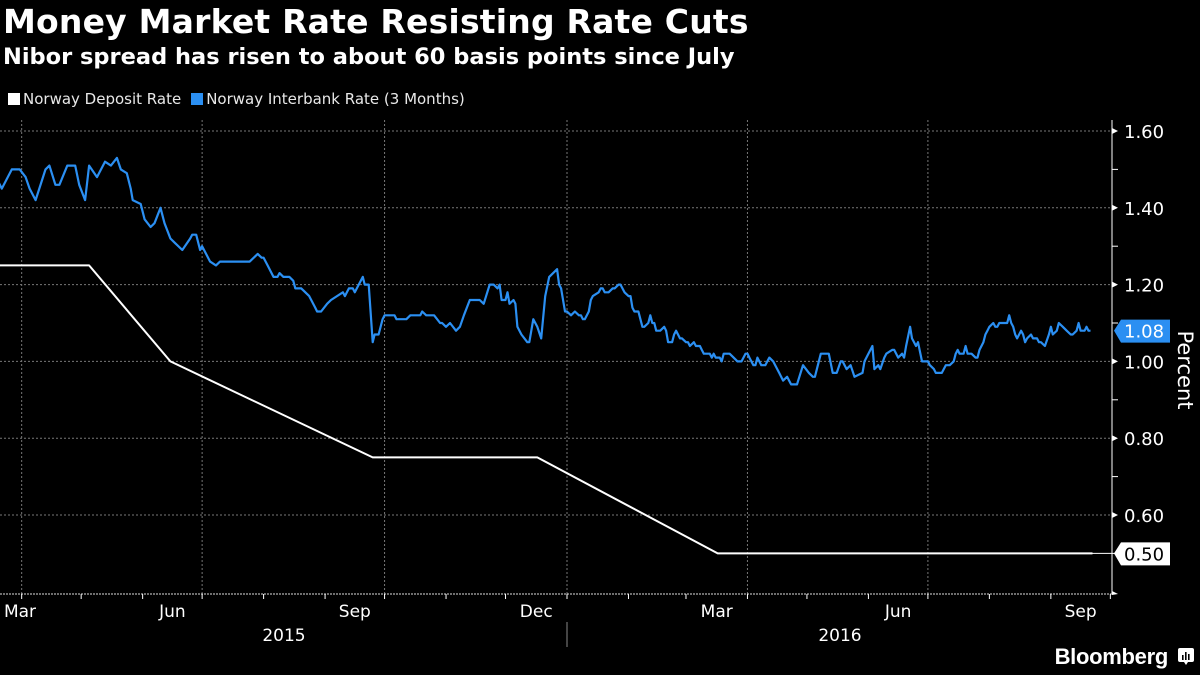  I want to click on legend-item-interbank-rate: Norway Interbank Rate (3 Months), so click(328, 99).